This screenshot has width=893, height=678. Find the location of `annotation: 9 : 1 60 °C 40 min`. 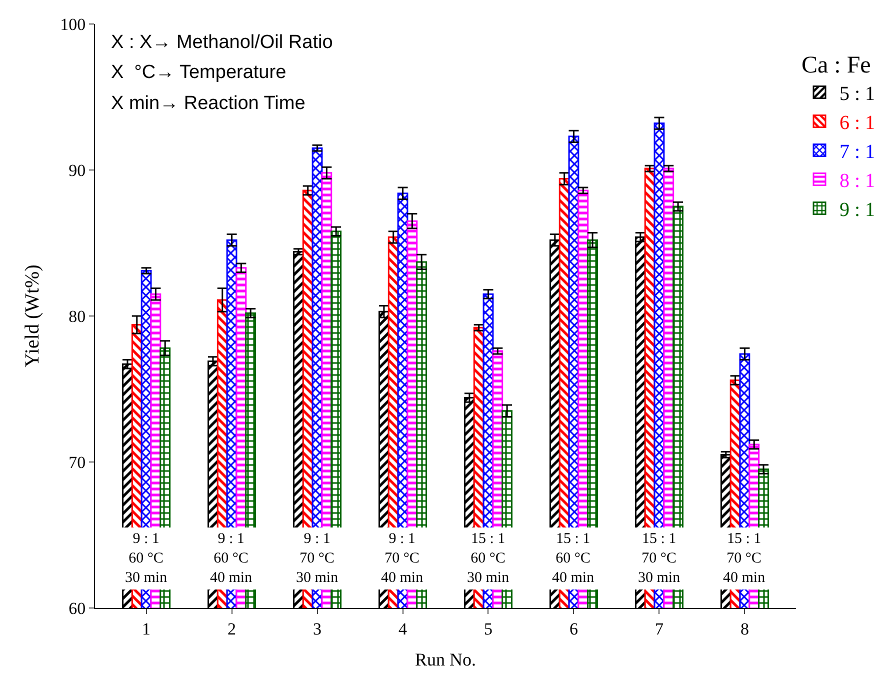

annotation: 9 : 1 60 °C 40 min is located at coordinates (231, 558).